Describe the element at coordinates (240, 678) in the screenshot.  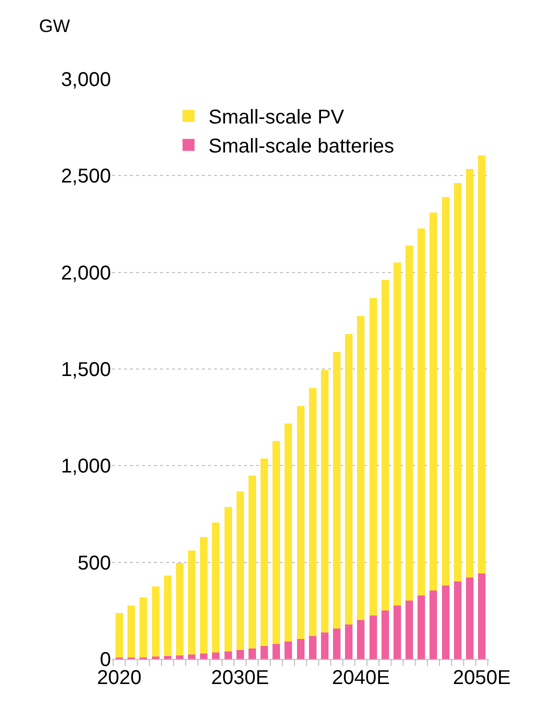
I see `x-tick-label: 2030E` at that location.